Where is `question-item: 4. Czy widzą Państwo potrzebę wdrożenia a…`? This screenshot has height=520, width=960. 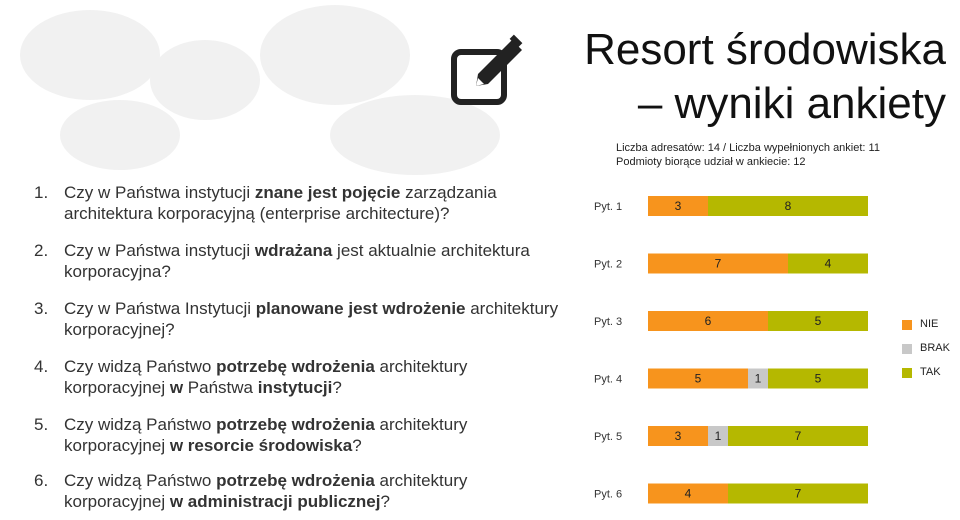
question-item: 4. Czy widzą Państwo potrzebę wdrożenia a… is located at coordinates (299, 377).